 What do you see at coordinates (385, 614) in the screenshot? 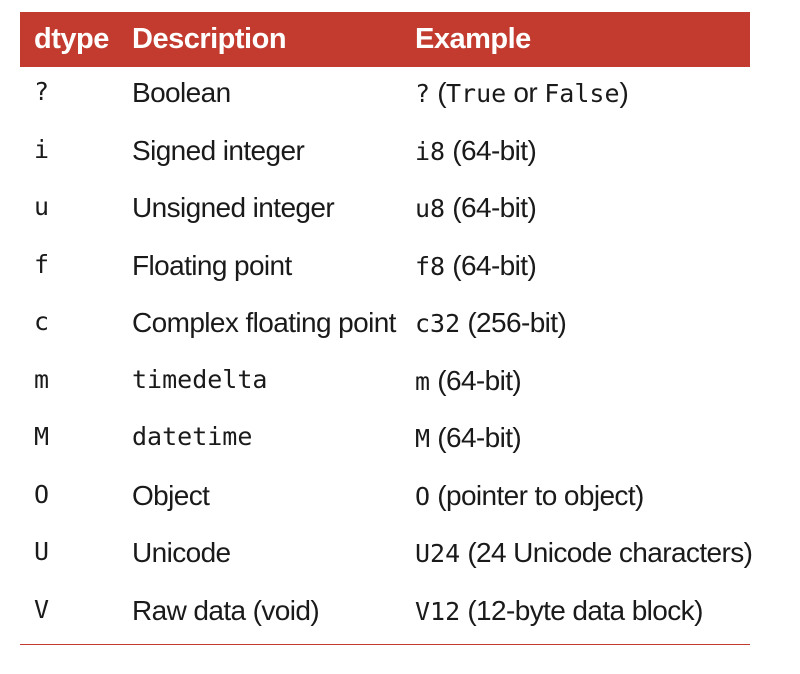
I see `table-row: V Raw data (void) V12 (12-byte data block)` at bounding box center [385, 614].